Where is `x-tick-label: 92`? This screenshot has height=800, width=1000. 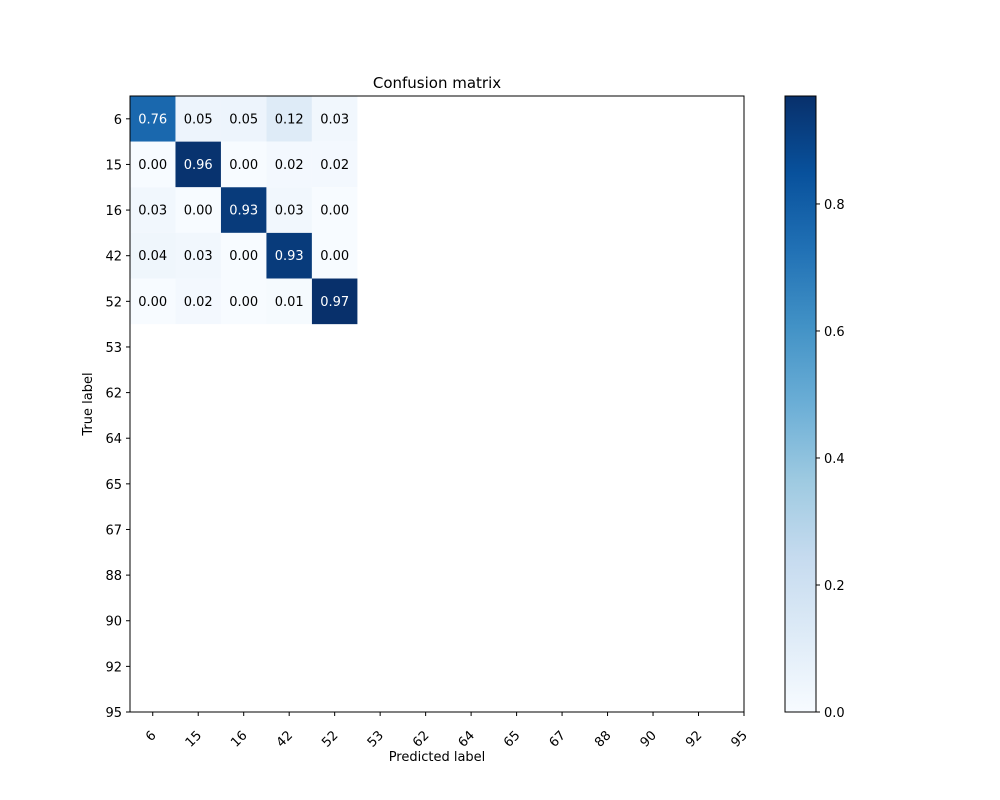 x-tick-label: 92 is located at coordinates (694, 739).